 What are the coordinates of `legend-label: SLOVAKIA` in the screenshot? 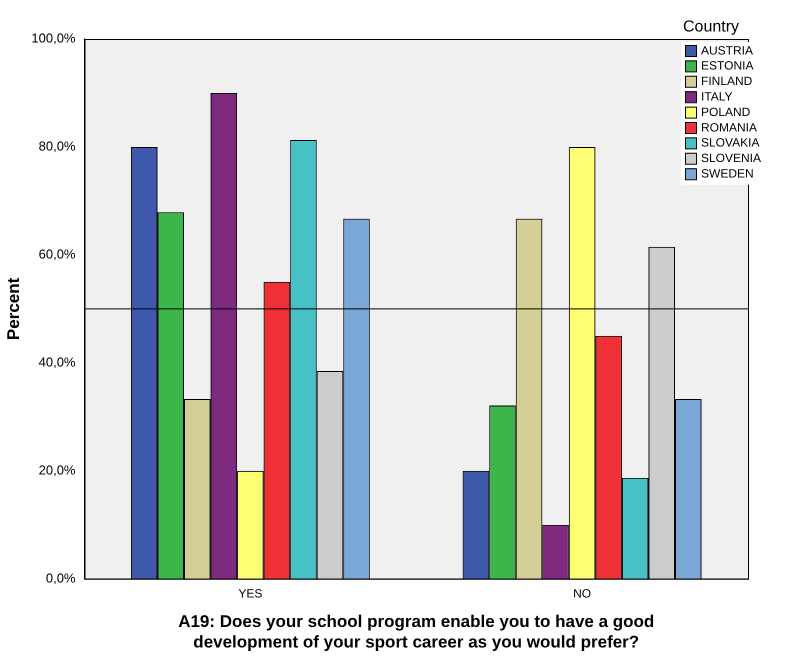 It's located at (730, 143).